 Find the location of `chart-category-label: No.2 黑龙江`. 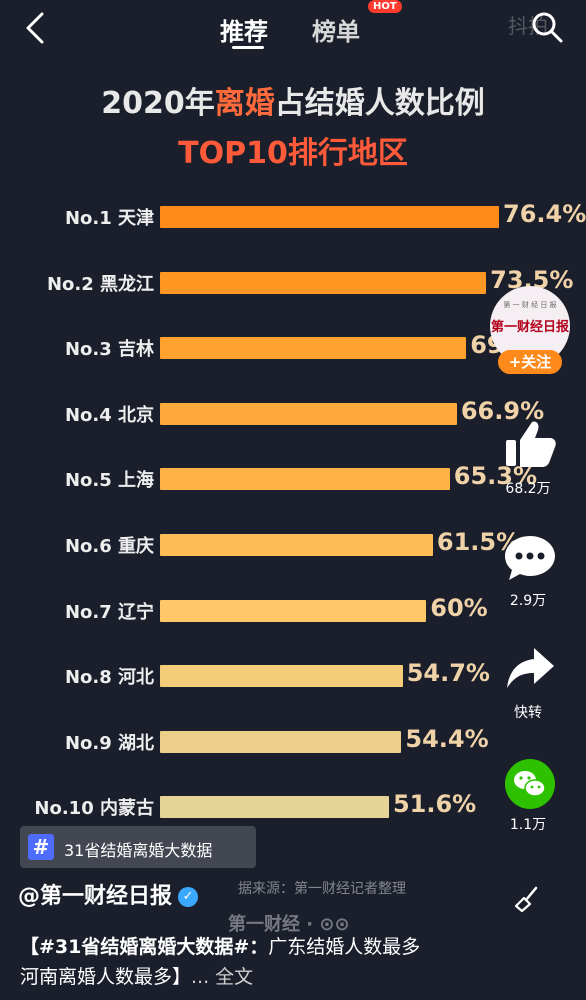

chart-category-label: No.2 黑龙江 is located at coordinates (100, 284).